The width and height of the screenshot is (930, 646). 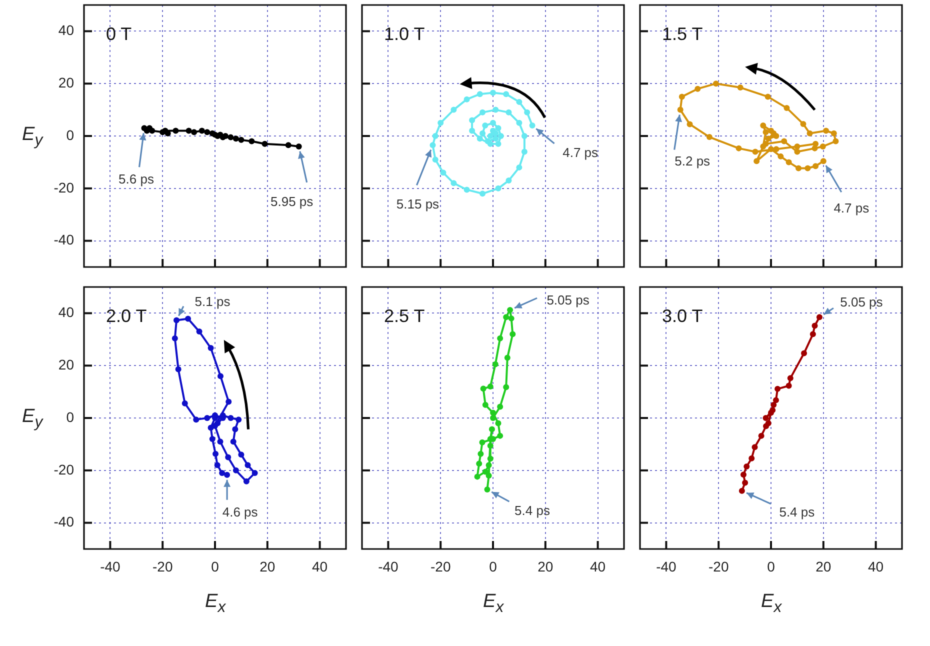 I want to click on annotation: 5.2 ps, so click(x=692, y=160).